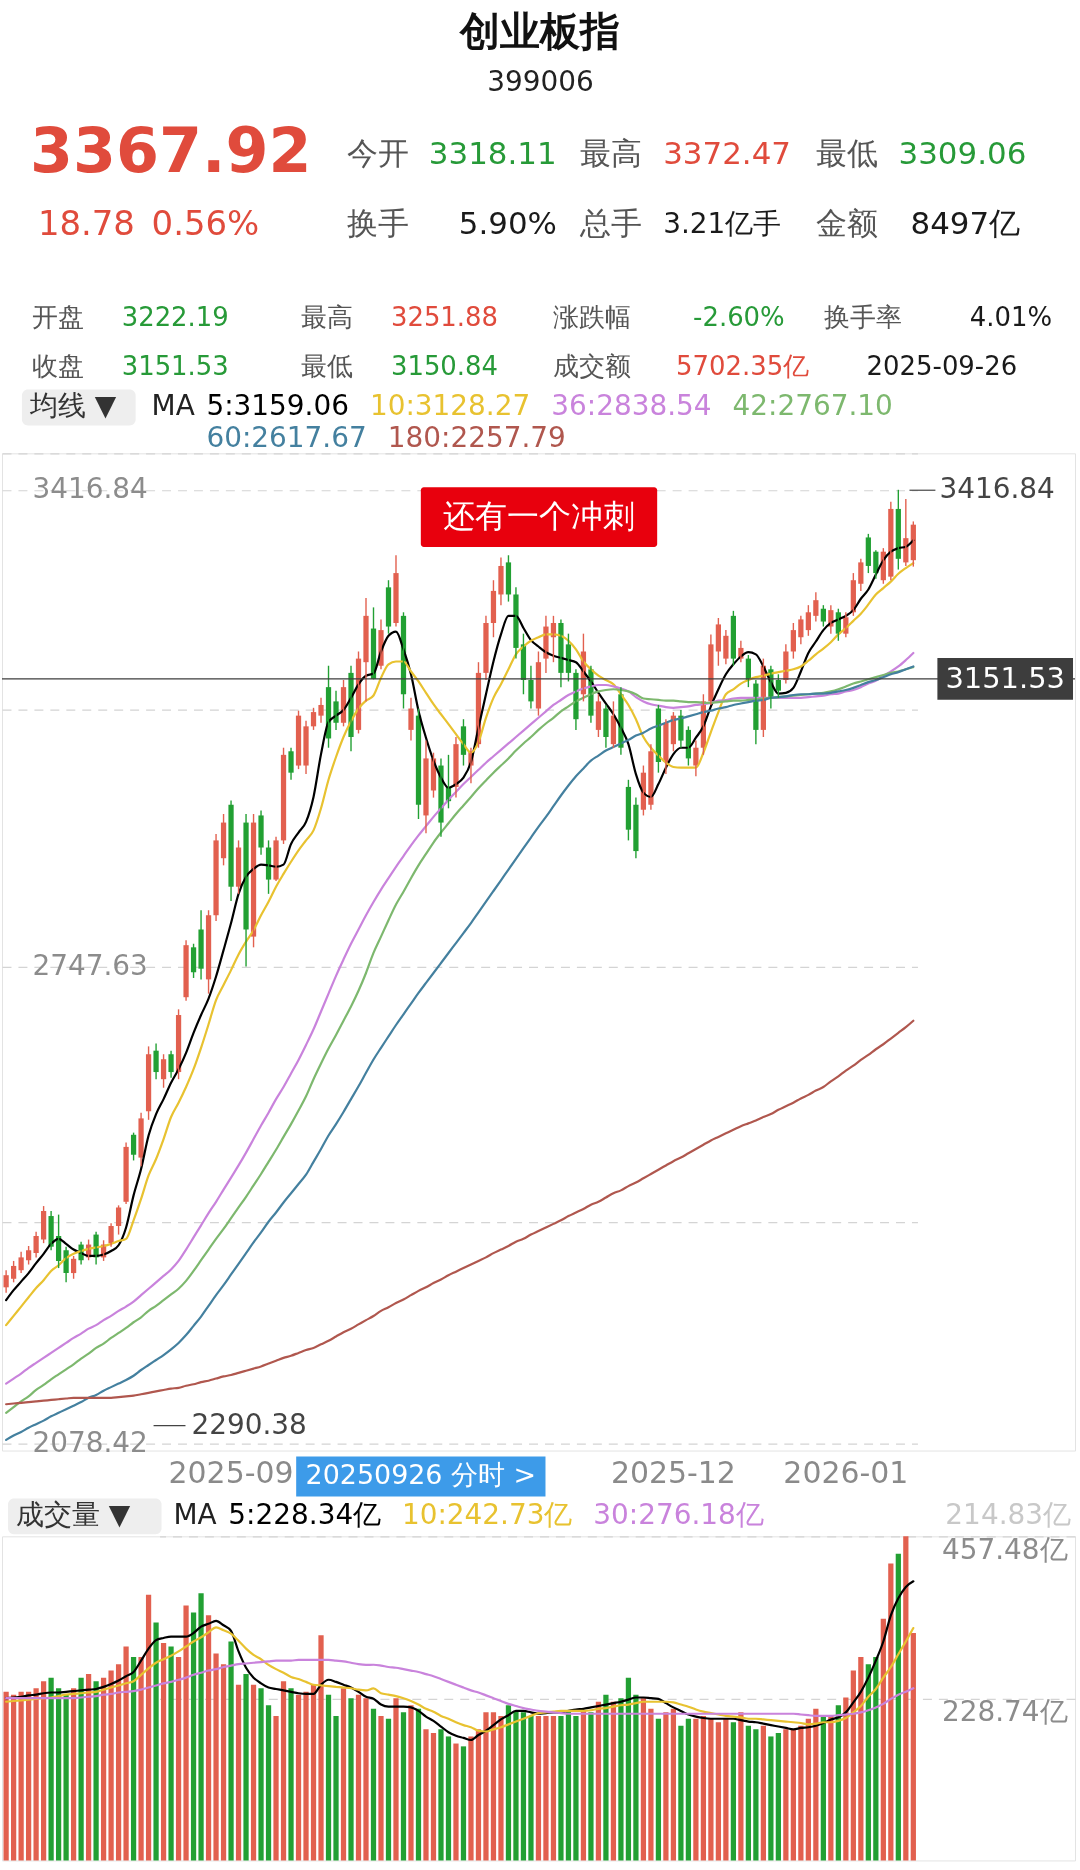 This screenshot has width=1080, height=1870. What do you see at coordinates (90, 1443) in the screenshot?
I see `y-tick-label: 2078.42` at bounding box center [90, 1443].